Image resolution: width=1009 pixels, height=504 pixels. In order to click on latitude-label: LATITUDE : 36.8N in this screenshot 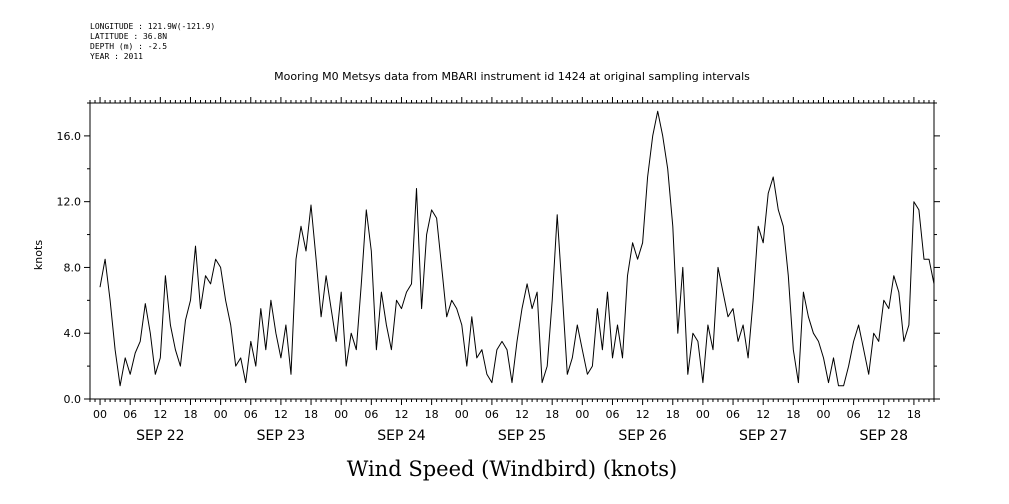, I will do `click(129, 36)`.